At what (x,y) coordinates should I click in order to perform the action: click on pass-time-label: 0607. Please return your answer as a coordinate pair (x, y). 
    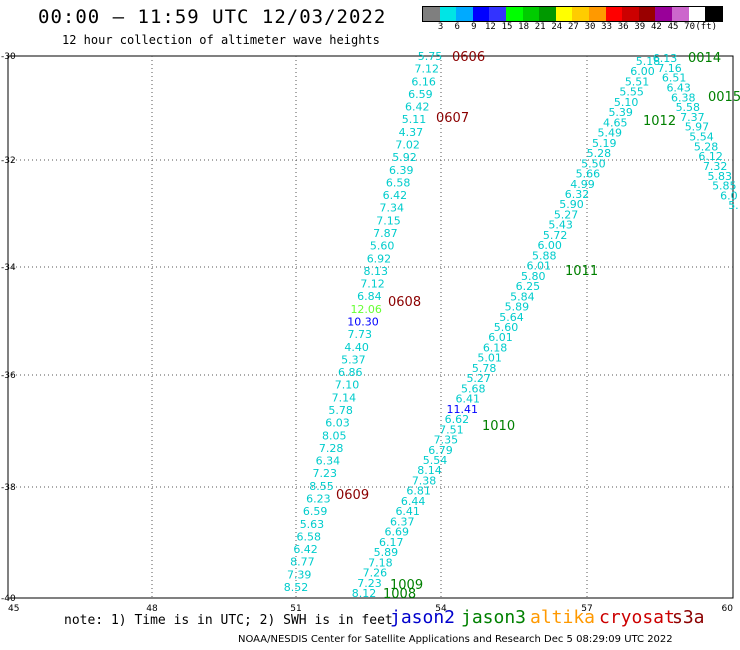
    Looking at the image, I should click on (452, 118).